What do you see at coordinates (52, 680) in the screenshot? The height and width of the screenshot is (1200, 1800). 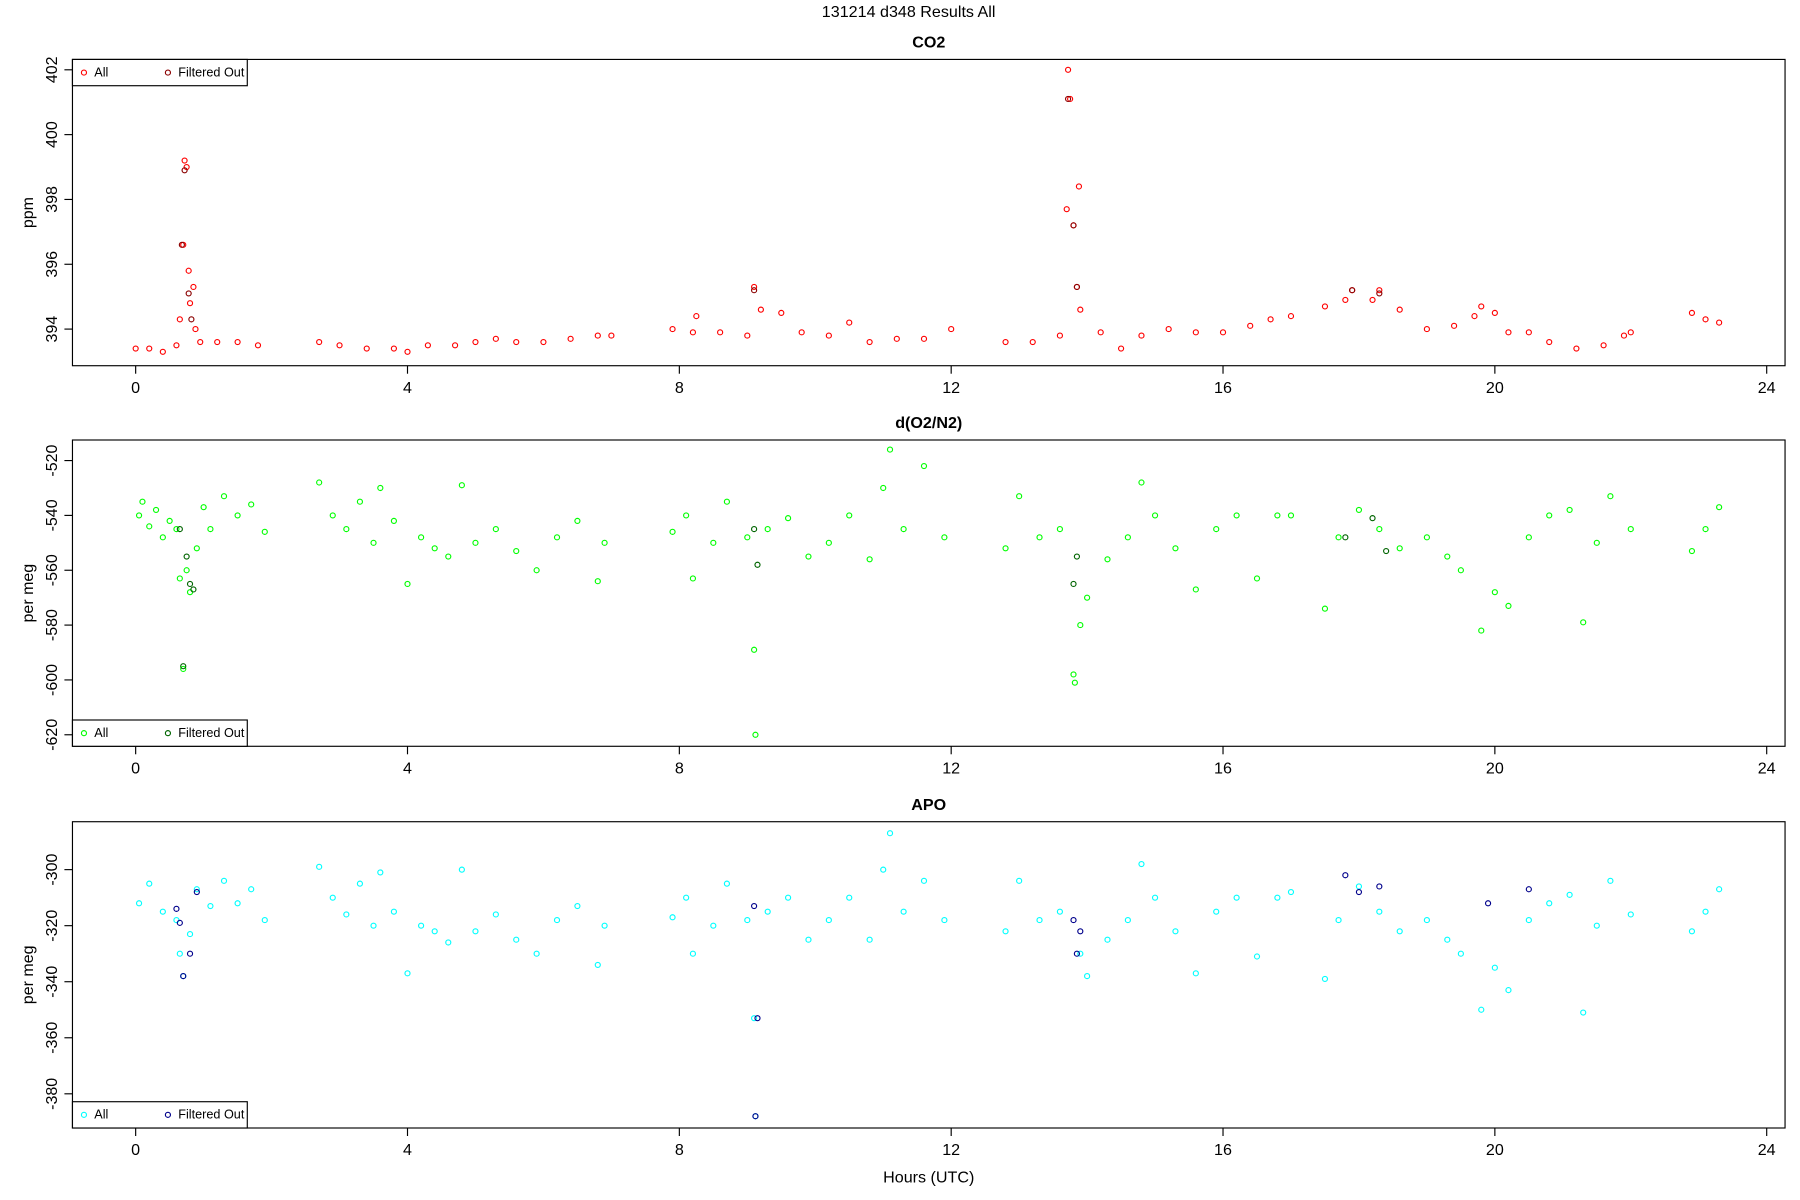 I see `y-tick-label: -600` at bounding box center [52, 680].